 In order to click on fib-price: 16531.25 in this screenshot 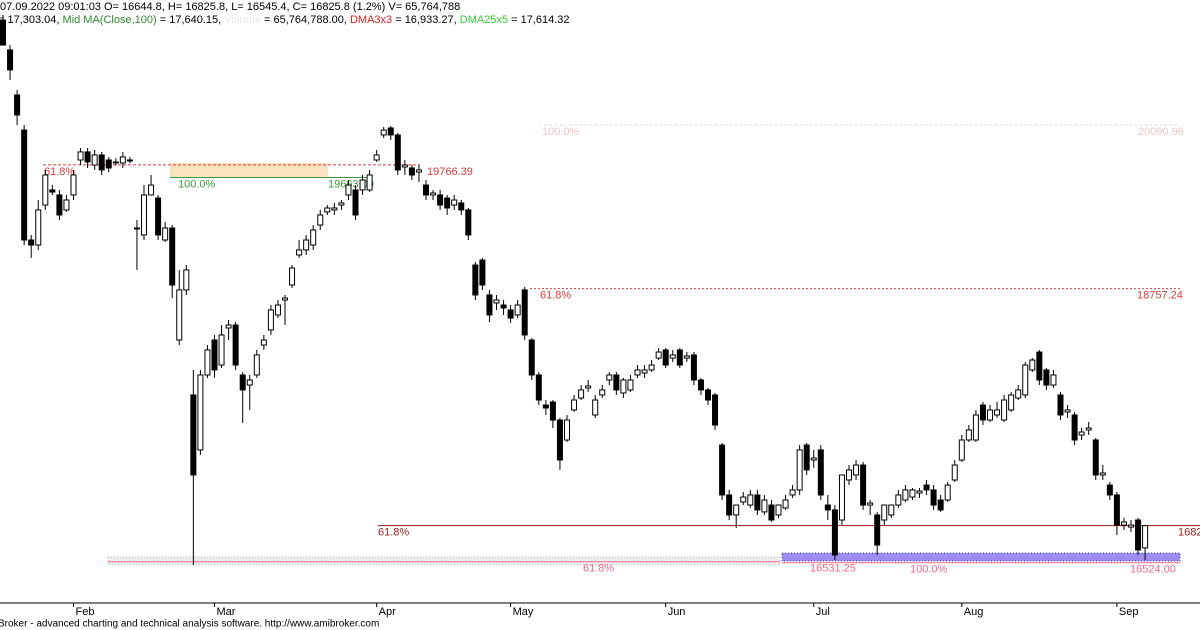, I will do `click(833, 569)`.